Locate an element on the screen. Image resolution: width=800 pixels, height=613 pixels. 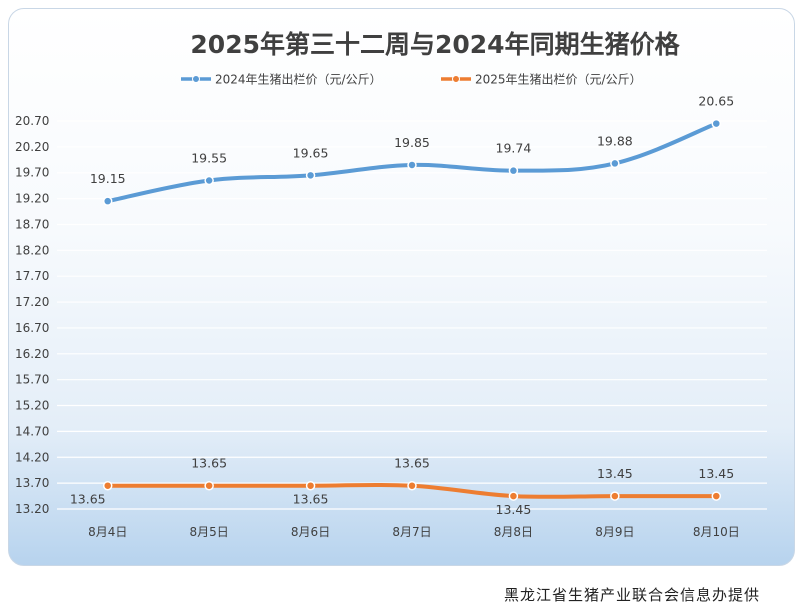
x-tick-label: 8月5日 is located at coordinates (209, 532).